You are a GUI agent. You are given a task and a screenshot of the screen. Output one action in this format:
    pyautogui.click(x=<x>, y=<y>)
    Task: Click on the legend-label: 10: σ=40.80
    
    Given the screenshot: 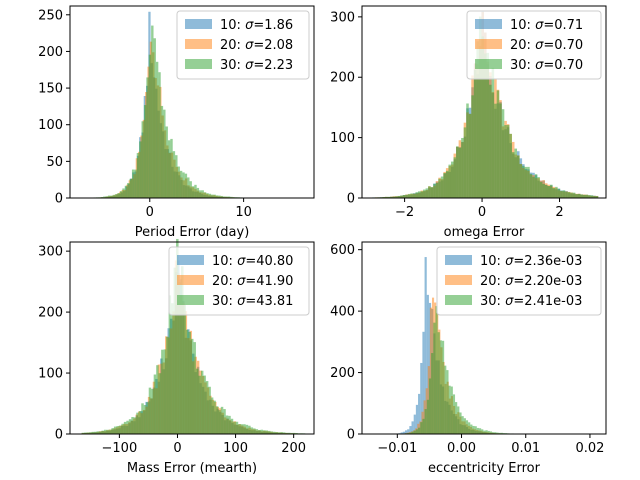 What is the action you would take?
    pyautogui.click(x=252, y=261)
    